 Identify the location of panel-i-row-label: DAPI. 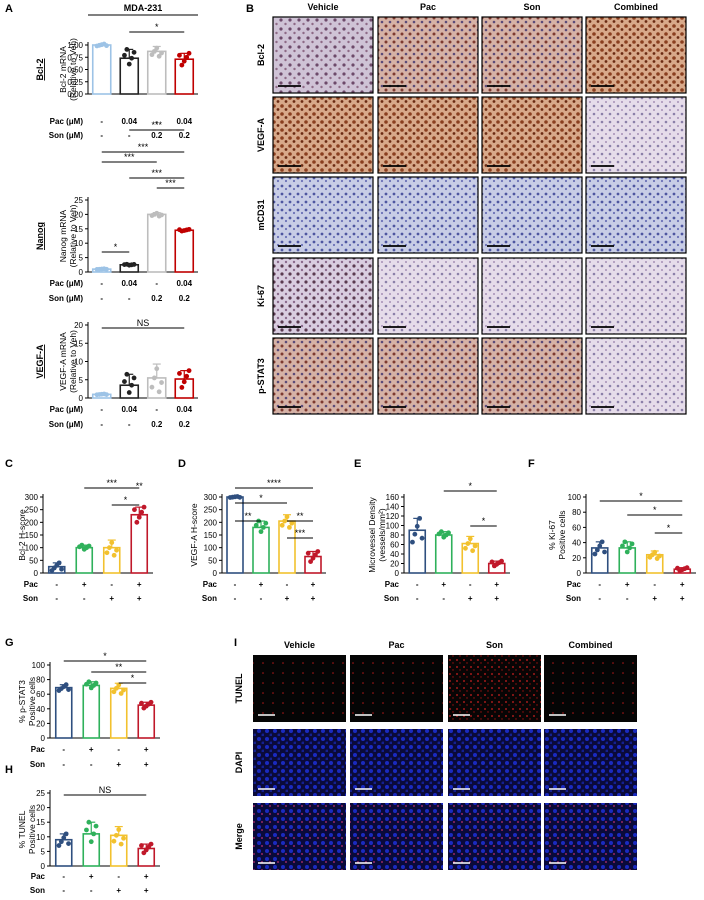
(239, 763).